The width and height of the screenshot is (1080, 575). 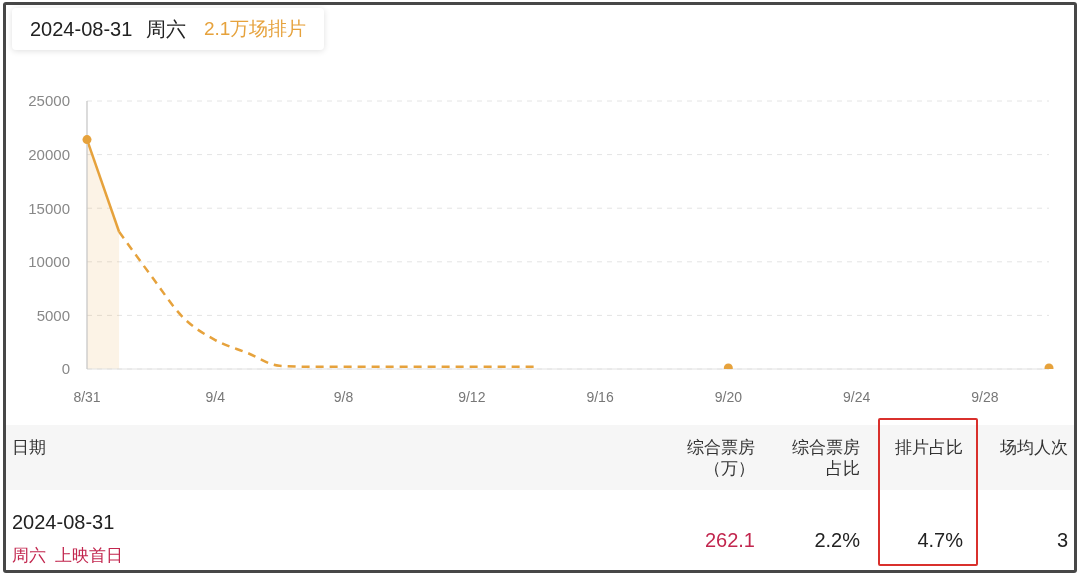 What do you see at coordinates (65, 369) in the screenshot?
I see `y-tick-label: 0` at bounding box center [65, 369].